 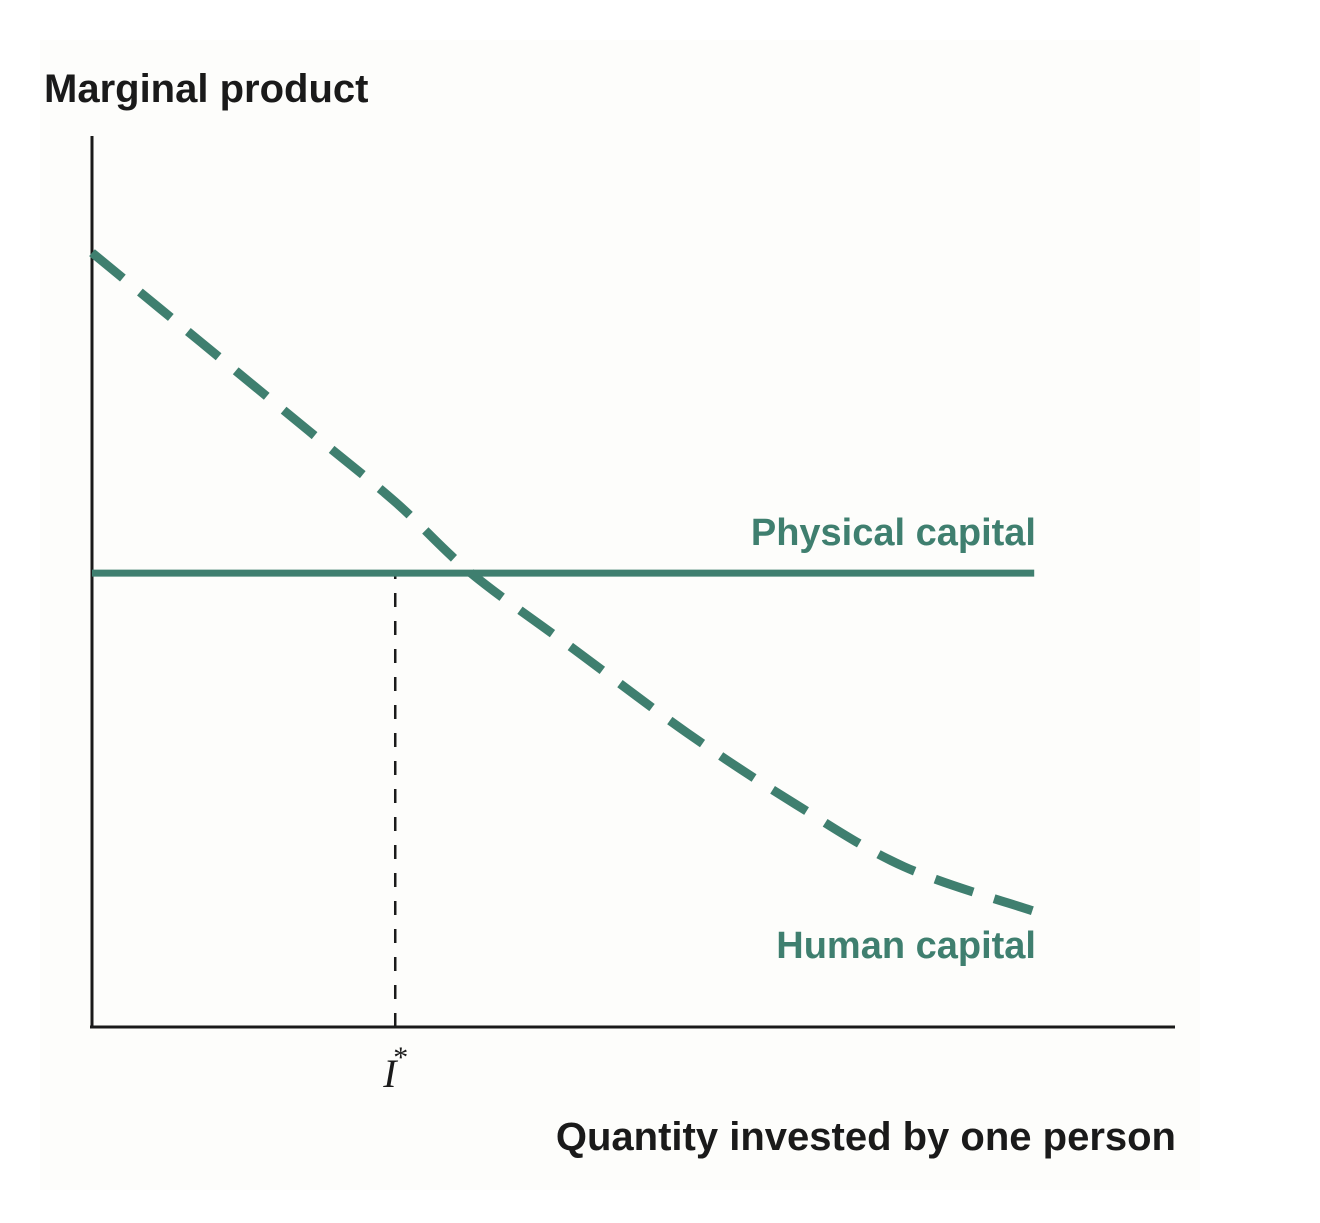 I want to click on x-tick-superscript: *, so click(x=400, y=1057).